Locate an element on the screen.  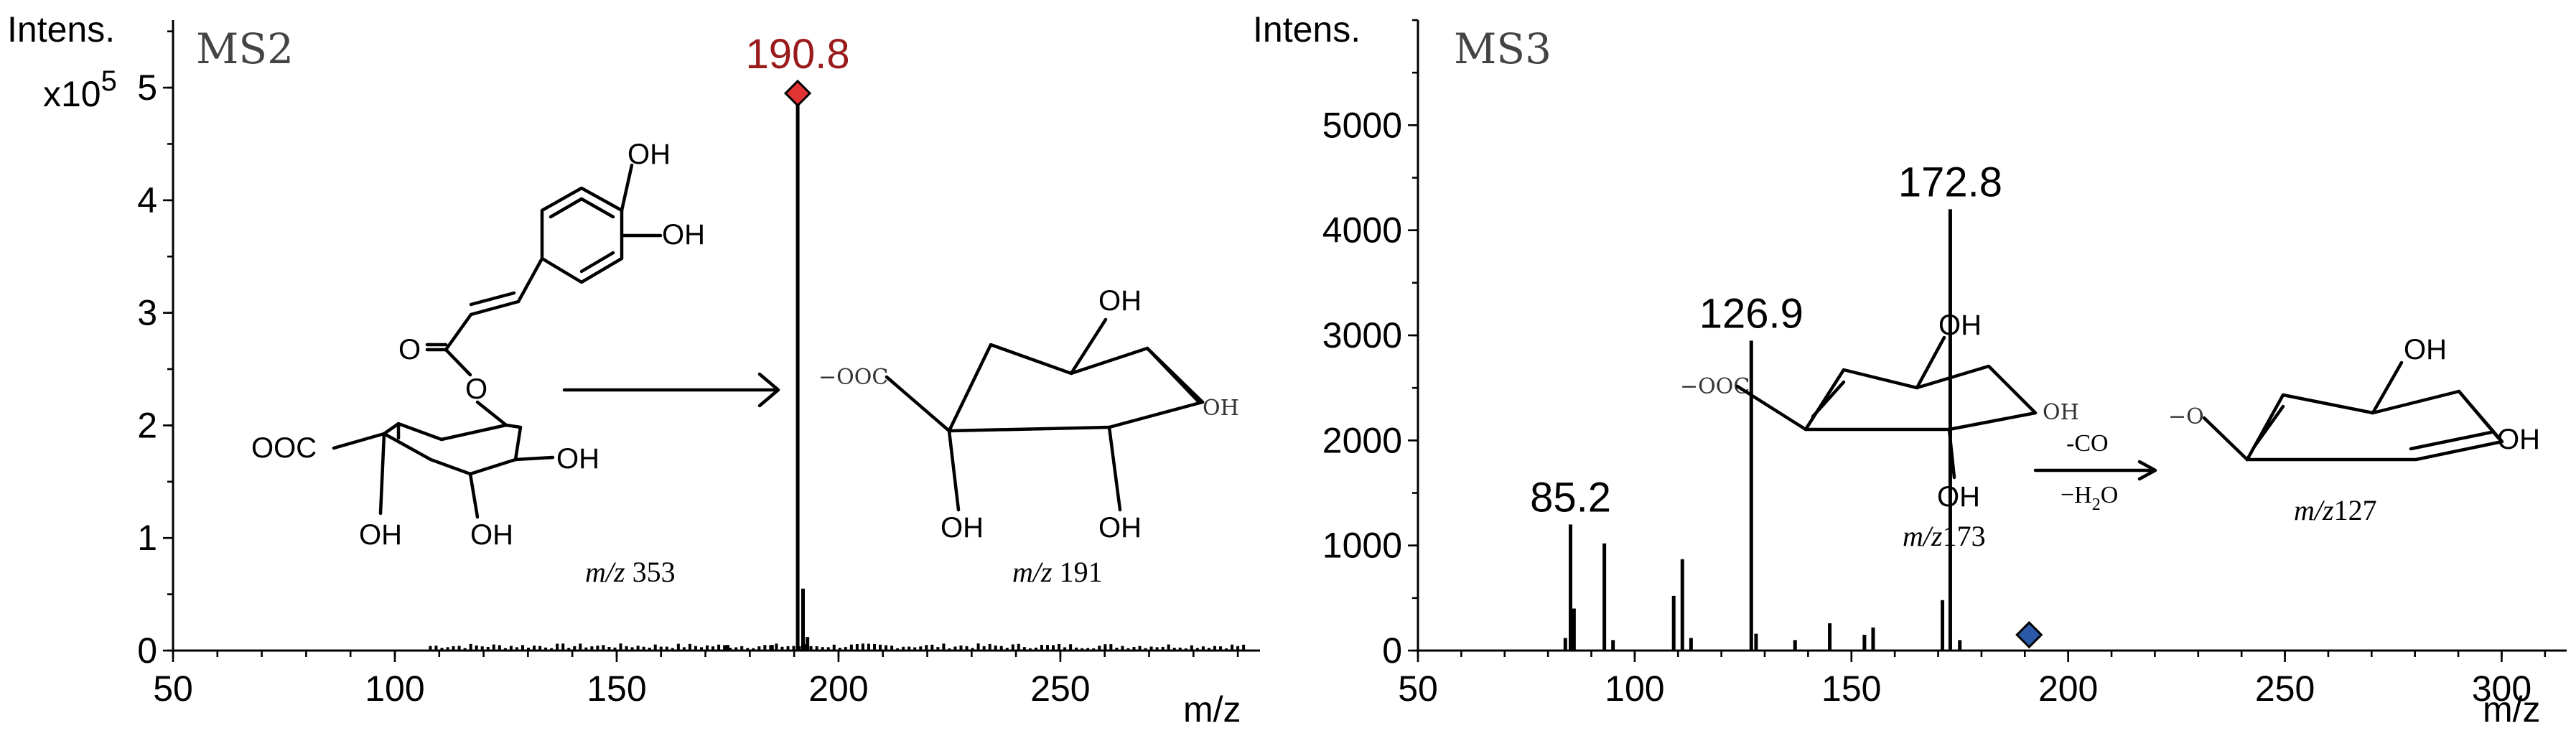
benzene-ring is located at coordinates (582, 235).